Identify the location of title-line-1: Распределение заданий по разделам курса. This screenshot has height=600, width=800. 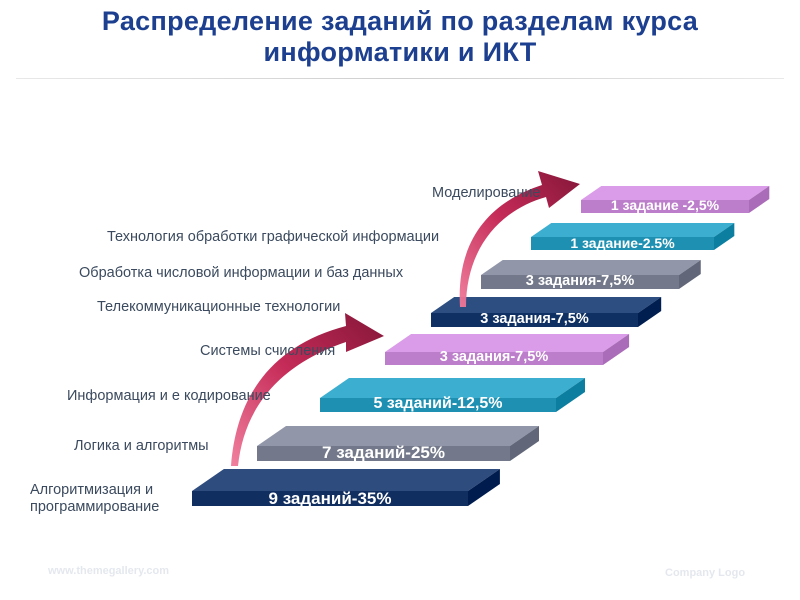
(400, 21).